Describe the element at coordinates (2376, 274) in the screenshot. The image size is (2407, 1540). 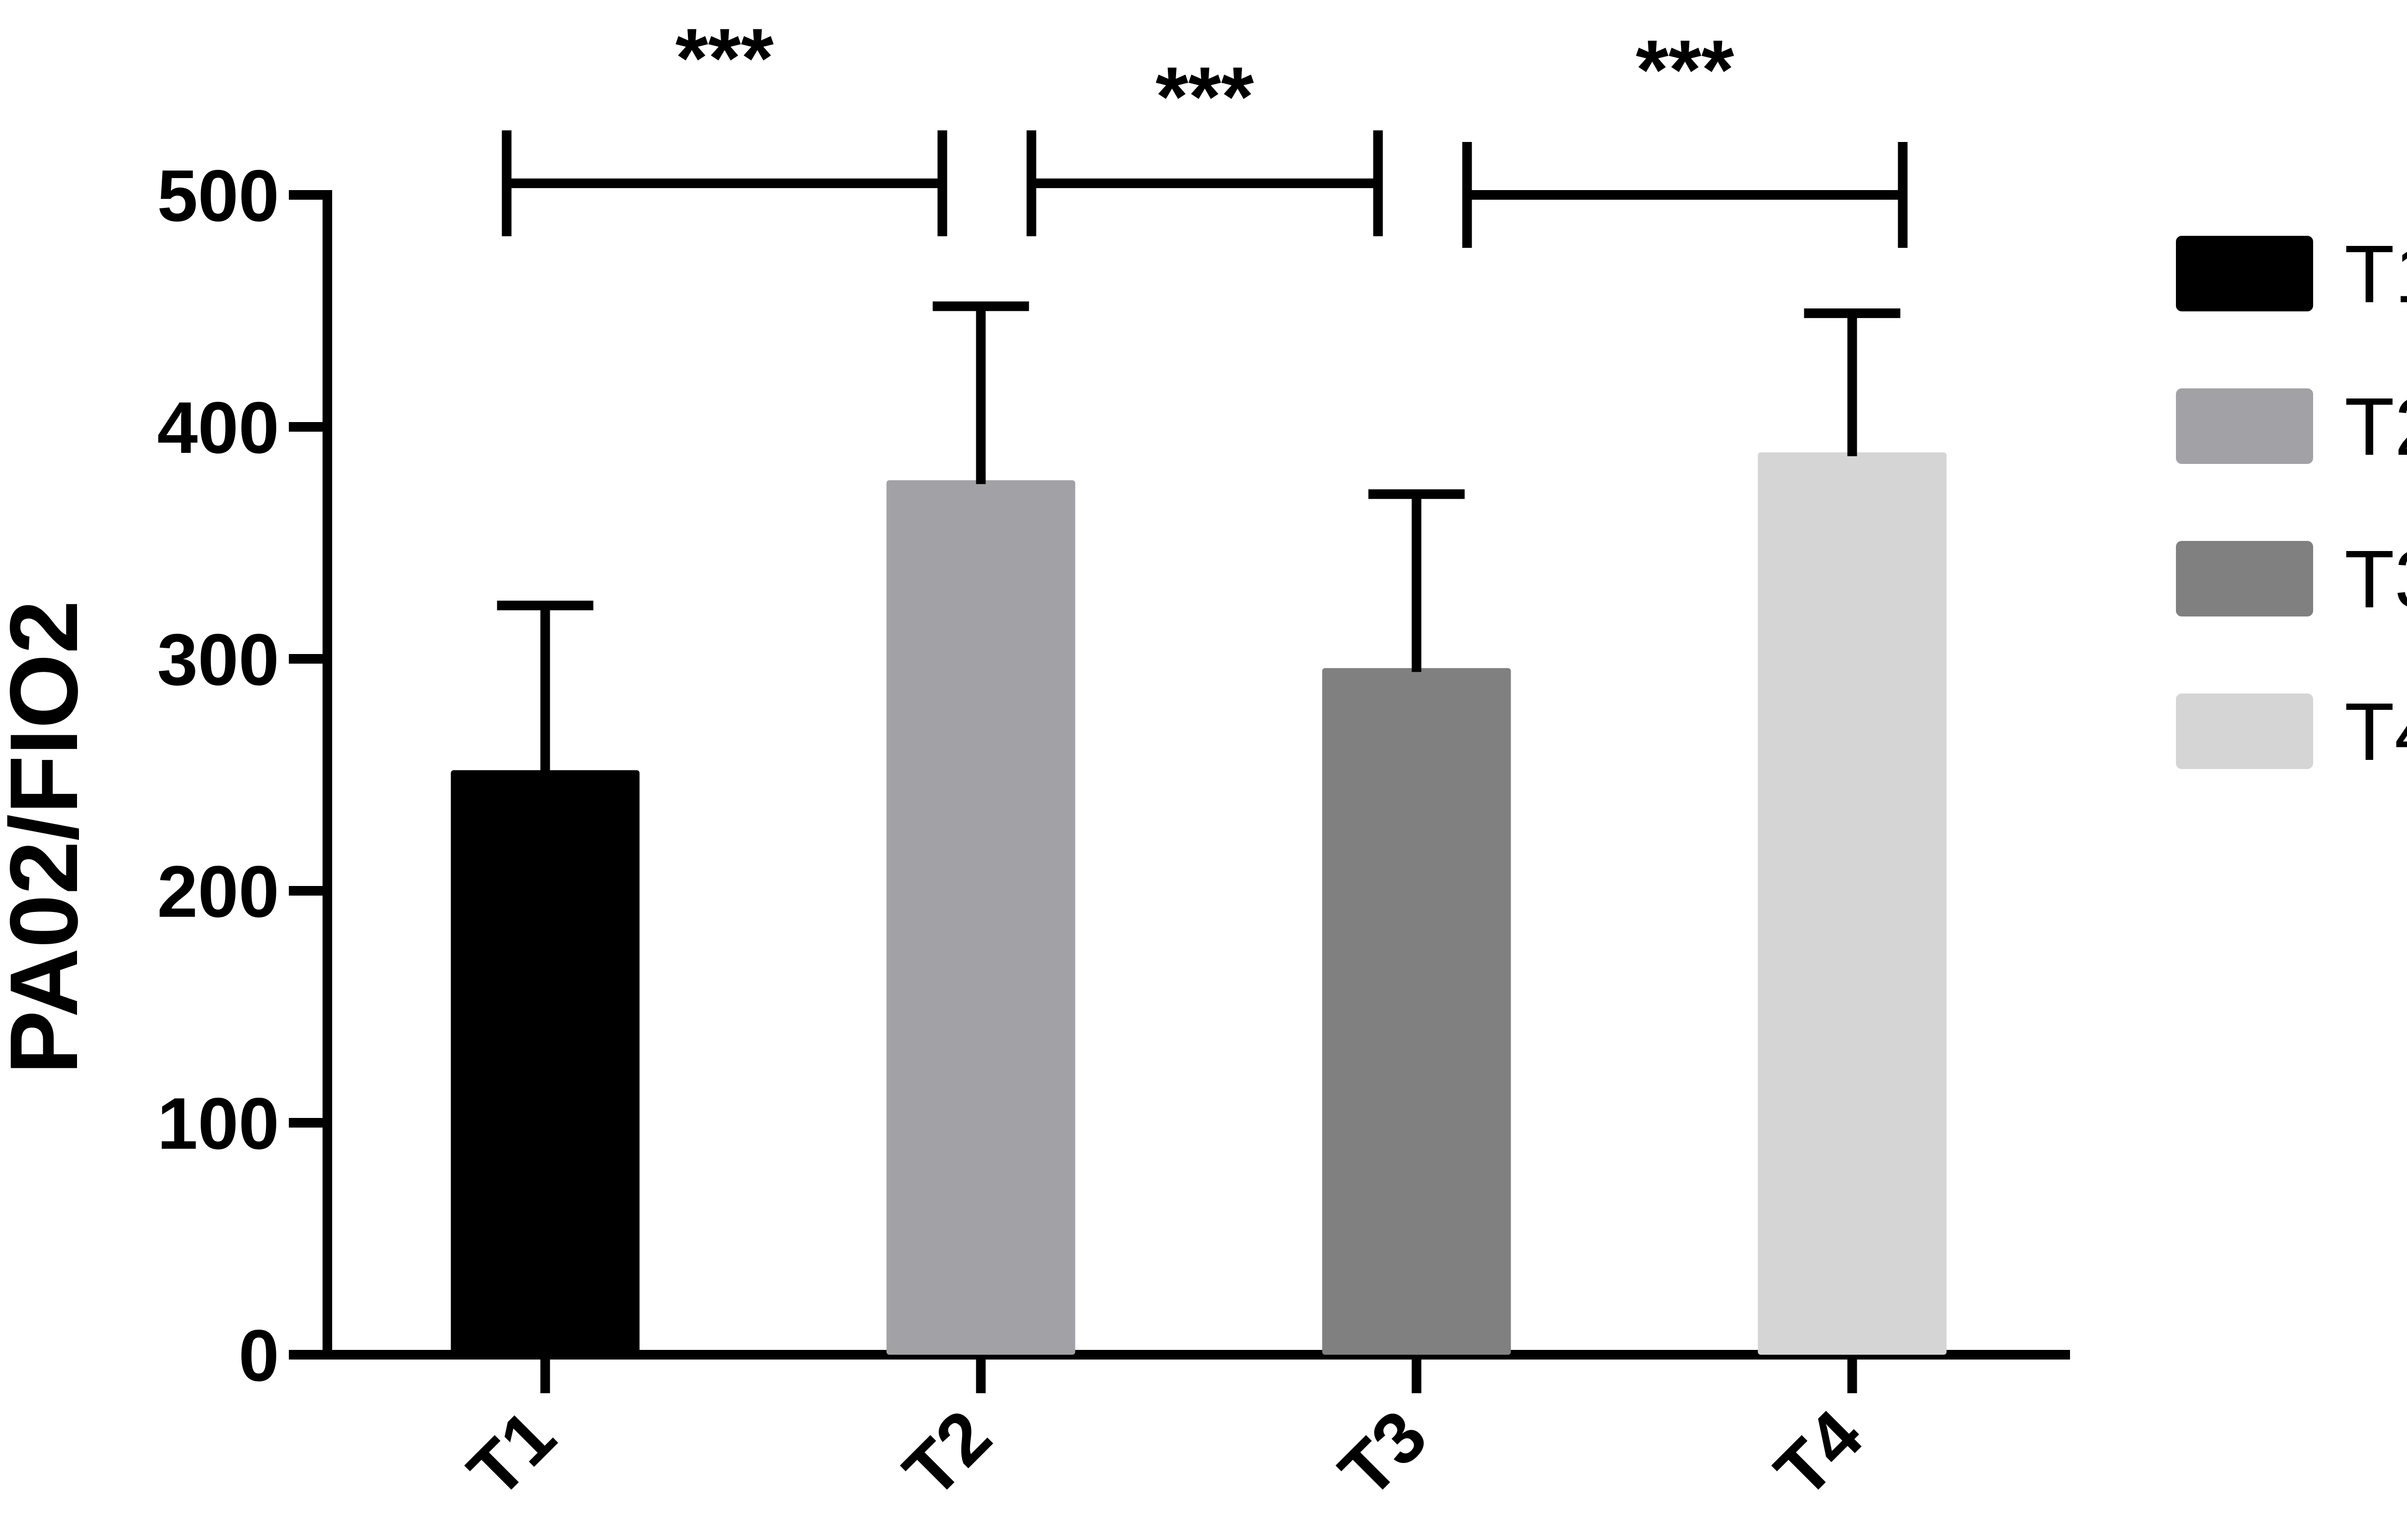
I see `legend-label: T1` at that location.